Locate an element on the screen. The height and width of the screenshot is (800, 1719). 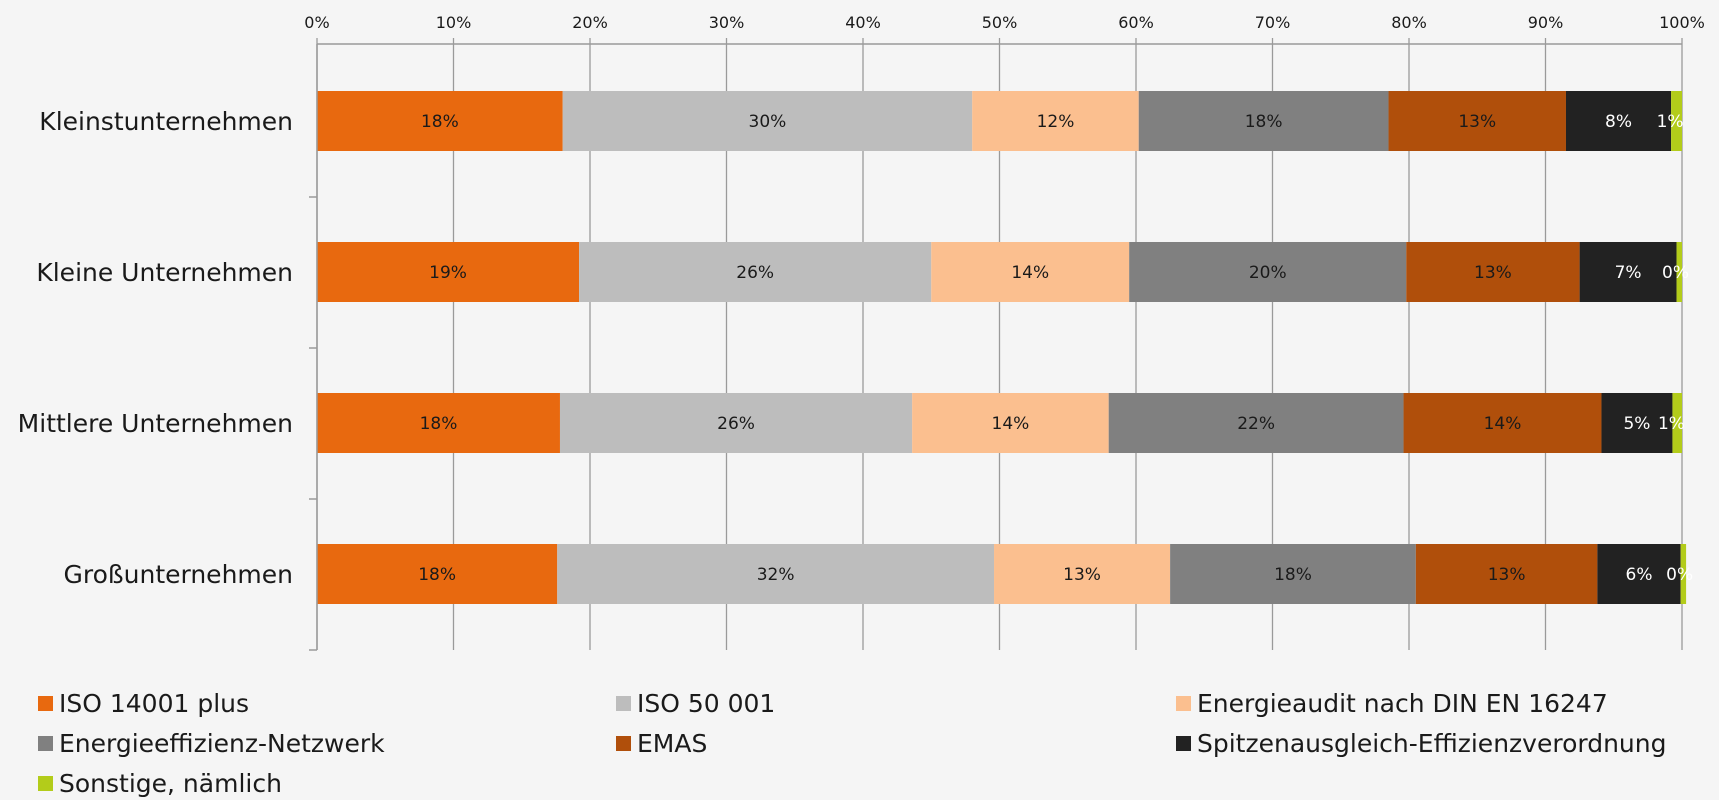
legend-item: Energieeffizienz-Netzwerk is located at coordinates (327, 743).